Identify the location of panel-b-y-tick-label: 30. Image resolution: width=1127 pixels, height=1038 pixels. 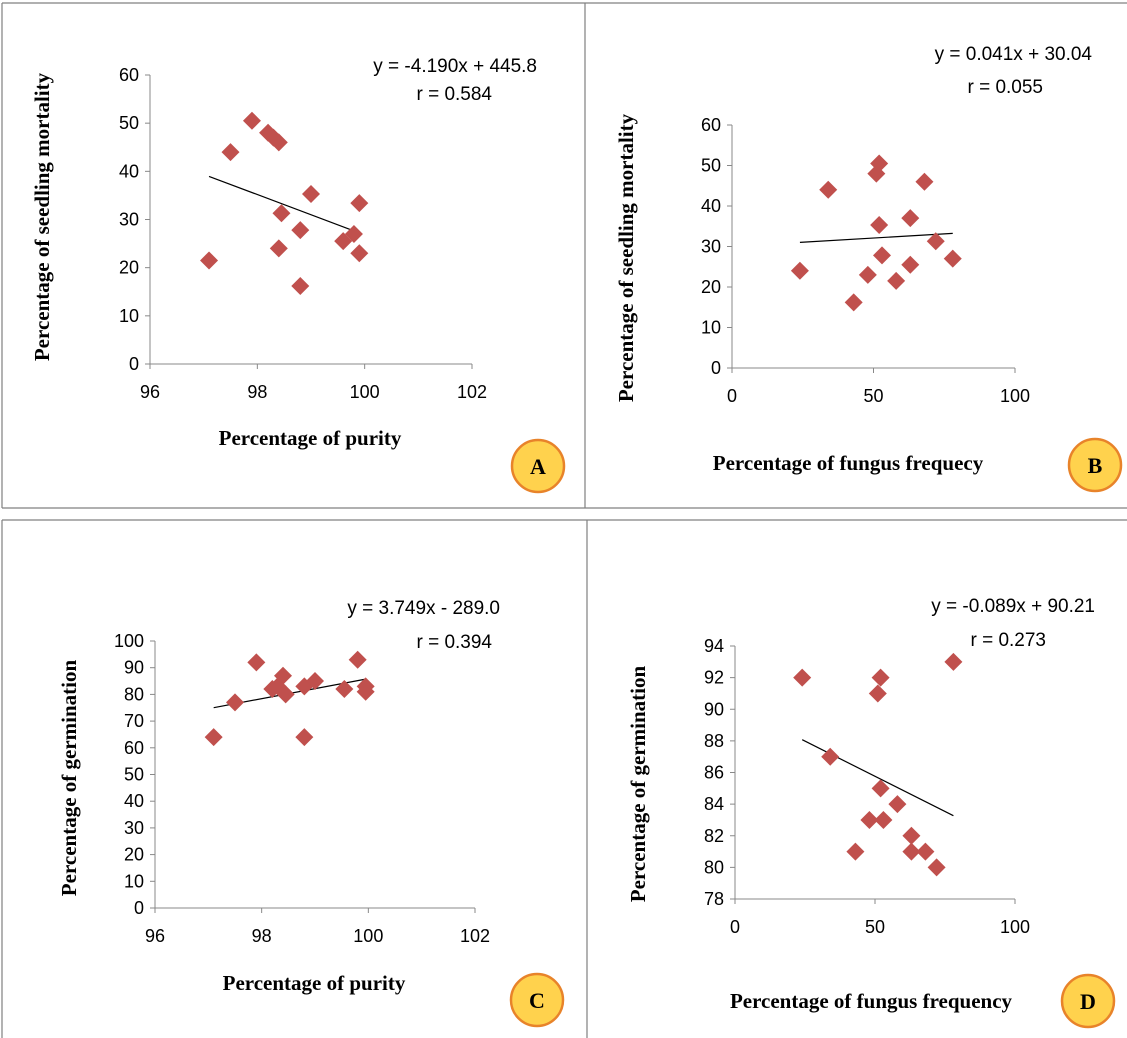
(711, 247).